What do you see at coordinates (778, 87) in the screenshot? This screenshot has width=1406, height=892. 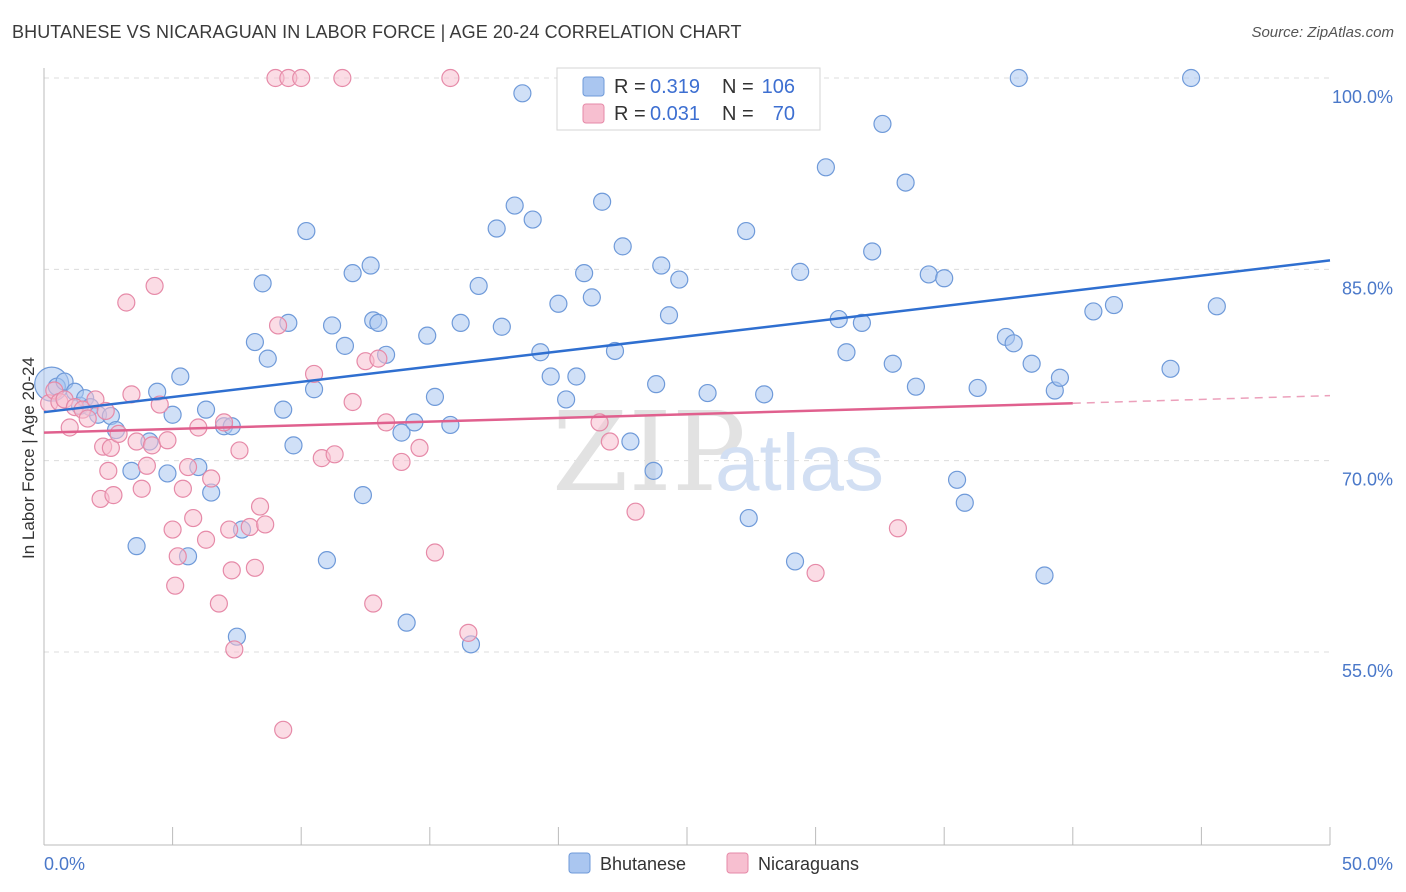 I see `legend-n-value-1: 106` at bounding box center [778, 87].